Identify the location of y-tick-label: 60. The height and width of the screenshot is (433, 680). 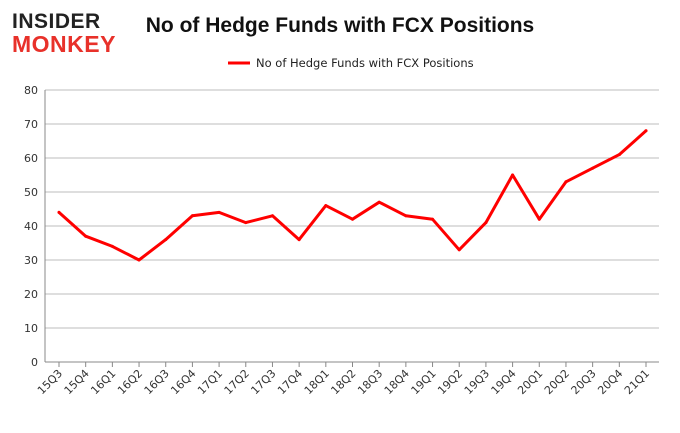
(31, 158).